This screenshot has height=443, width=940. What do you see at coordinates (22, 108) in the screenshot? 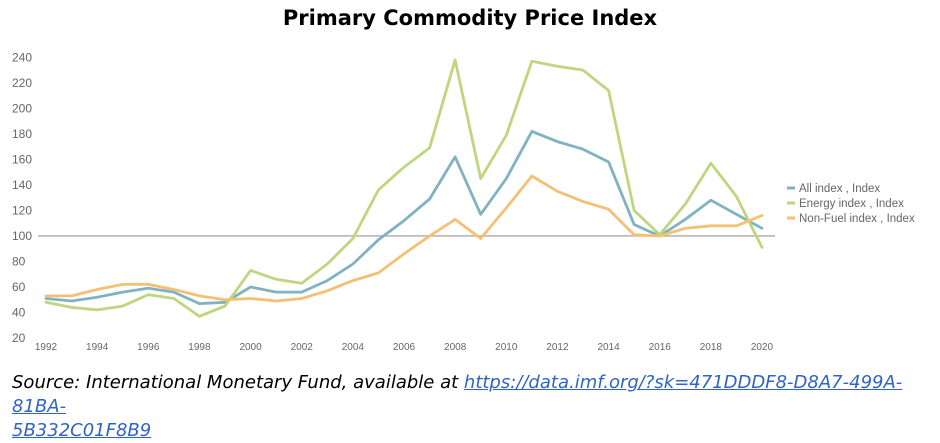
I see `y-tick-label-9: 200` at bounding box center [22, 108].